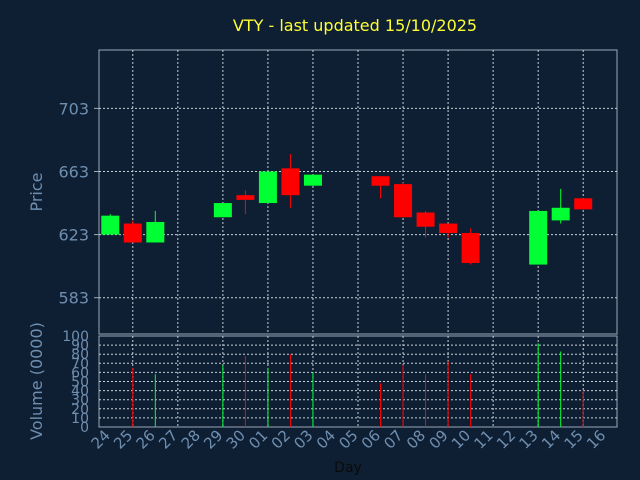 This screenshot has width=640, height=480. Describe the element at coordinates (36, 191) in the screenshot. I see `price-axis-label: Price` at that location.